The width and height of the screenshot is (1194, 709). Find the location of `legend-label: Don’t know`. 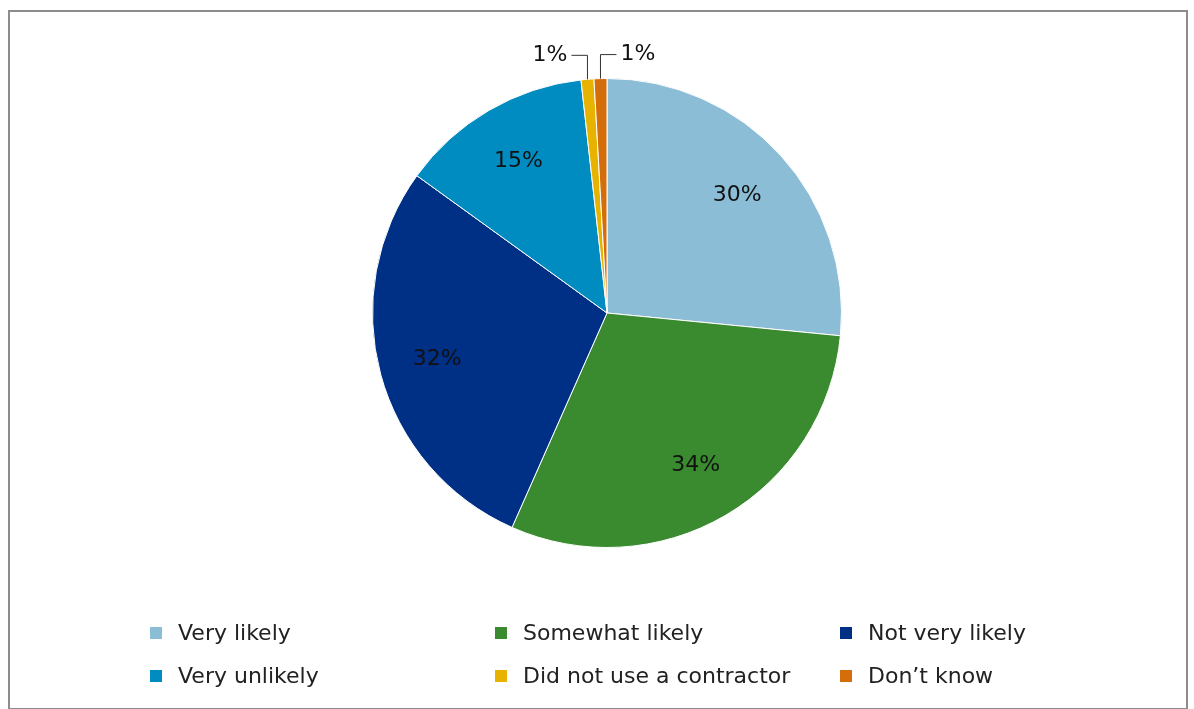

legend-label: Don’t know is located at coordinates (931, 675).